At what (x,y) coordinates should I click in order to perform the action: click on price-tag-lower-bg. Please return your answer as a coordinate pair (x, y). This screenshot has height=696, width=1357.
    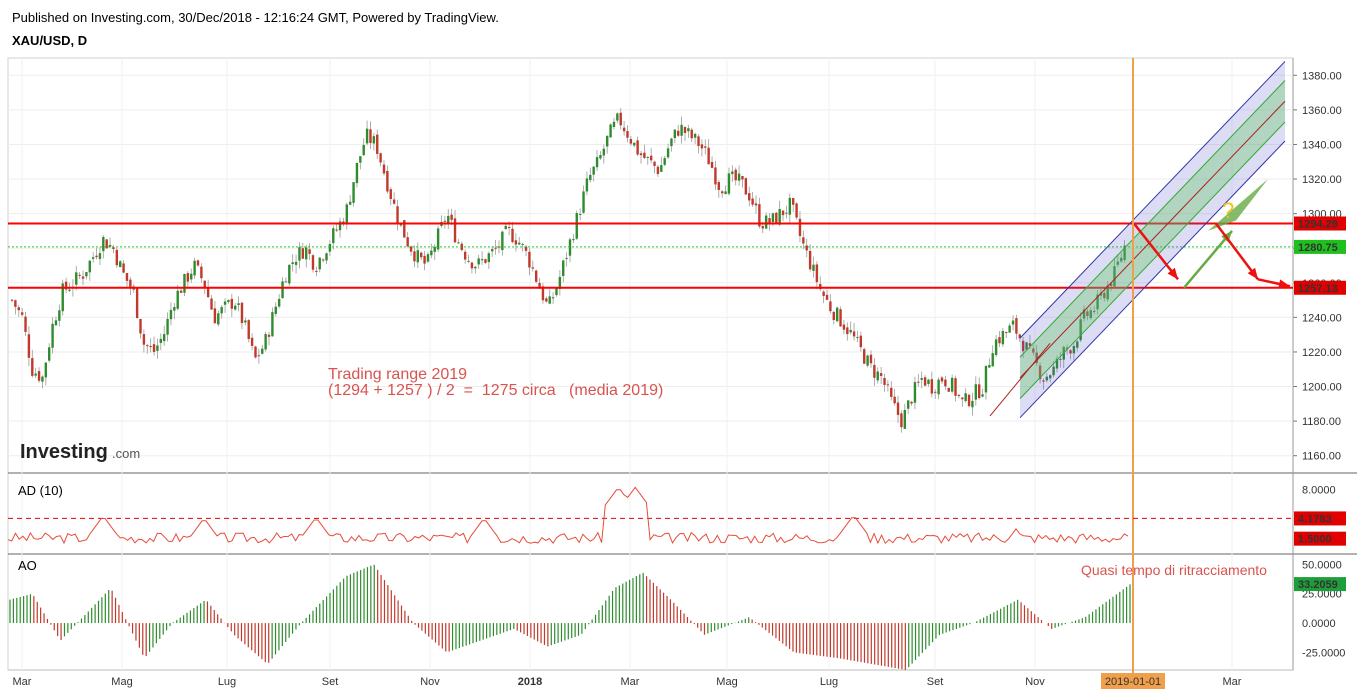
    Looking at the image, I should click on (1320, 287).